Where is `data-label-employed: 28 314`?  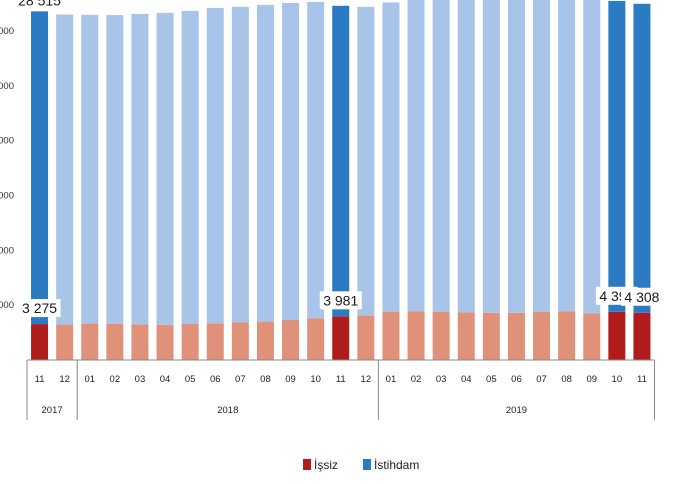 data-label-employed: 28 314 is located at coordinates (340, 1).